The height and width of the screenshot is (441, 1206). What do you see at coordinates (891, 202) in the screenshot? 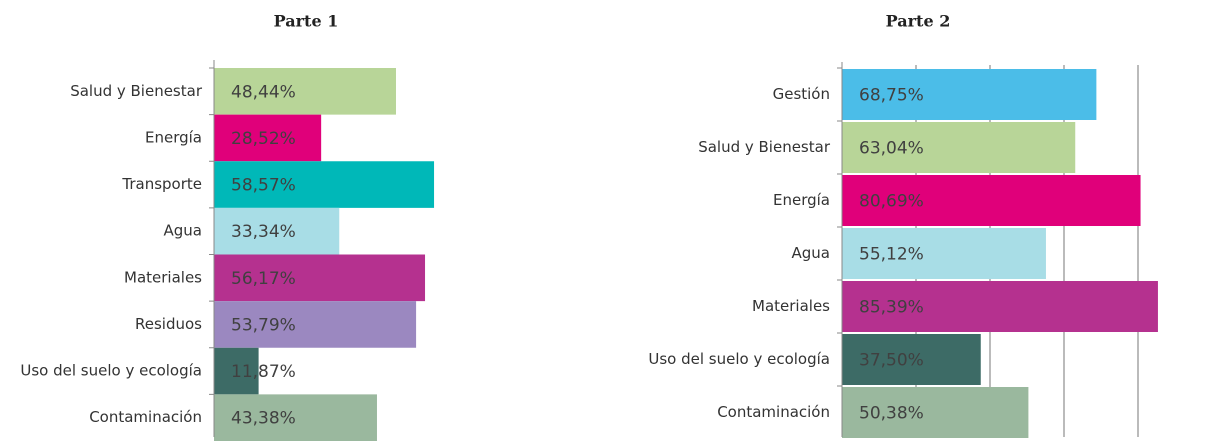
I see `value-label: 80,69%` at bounding box center [891, 202].